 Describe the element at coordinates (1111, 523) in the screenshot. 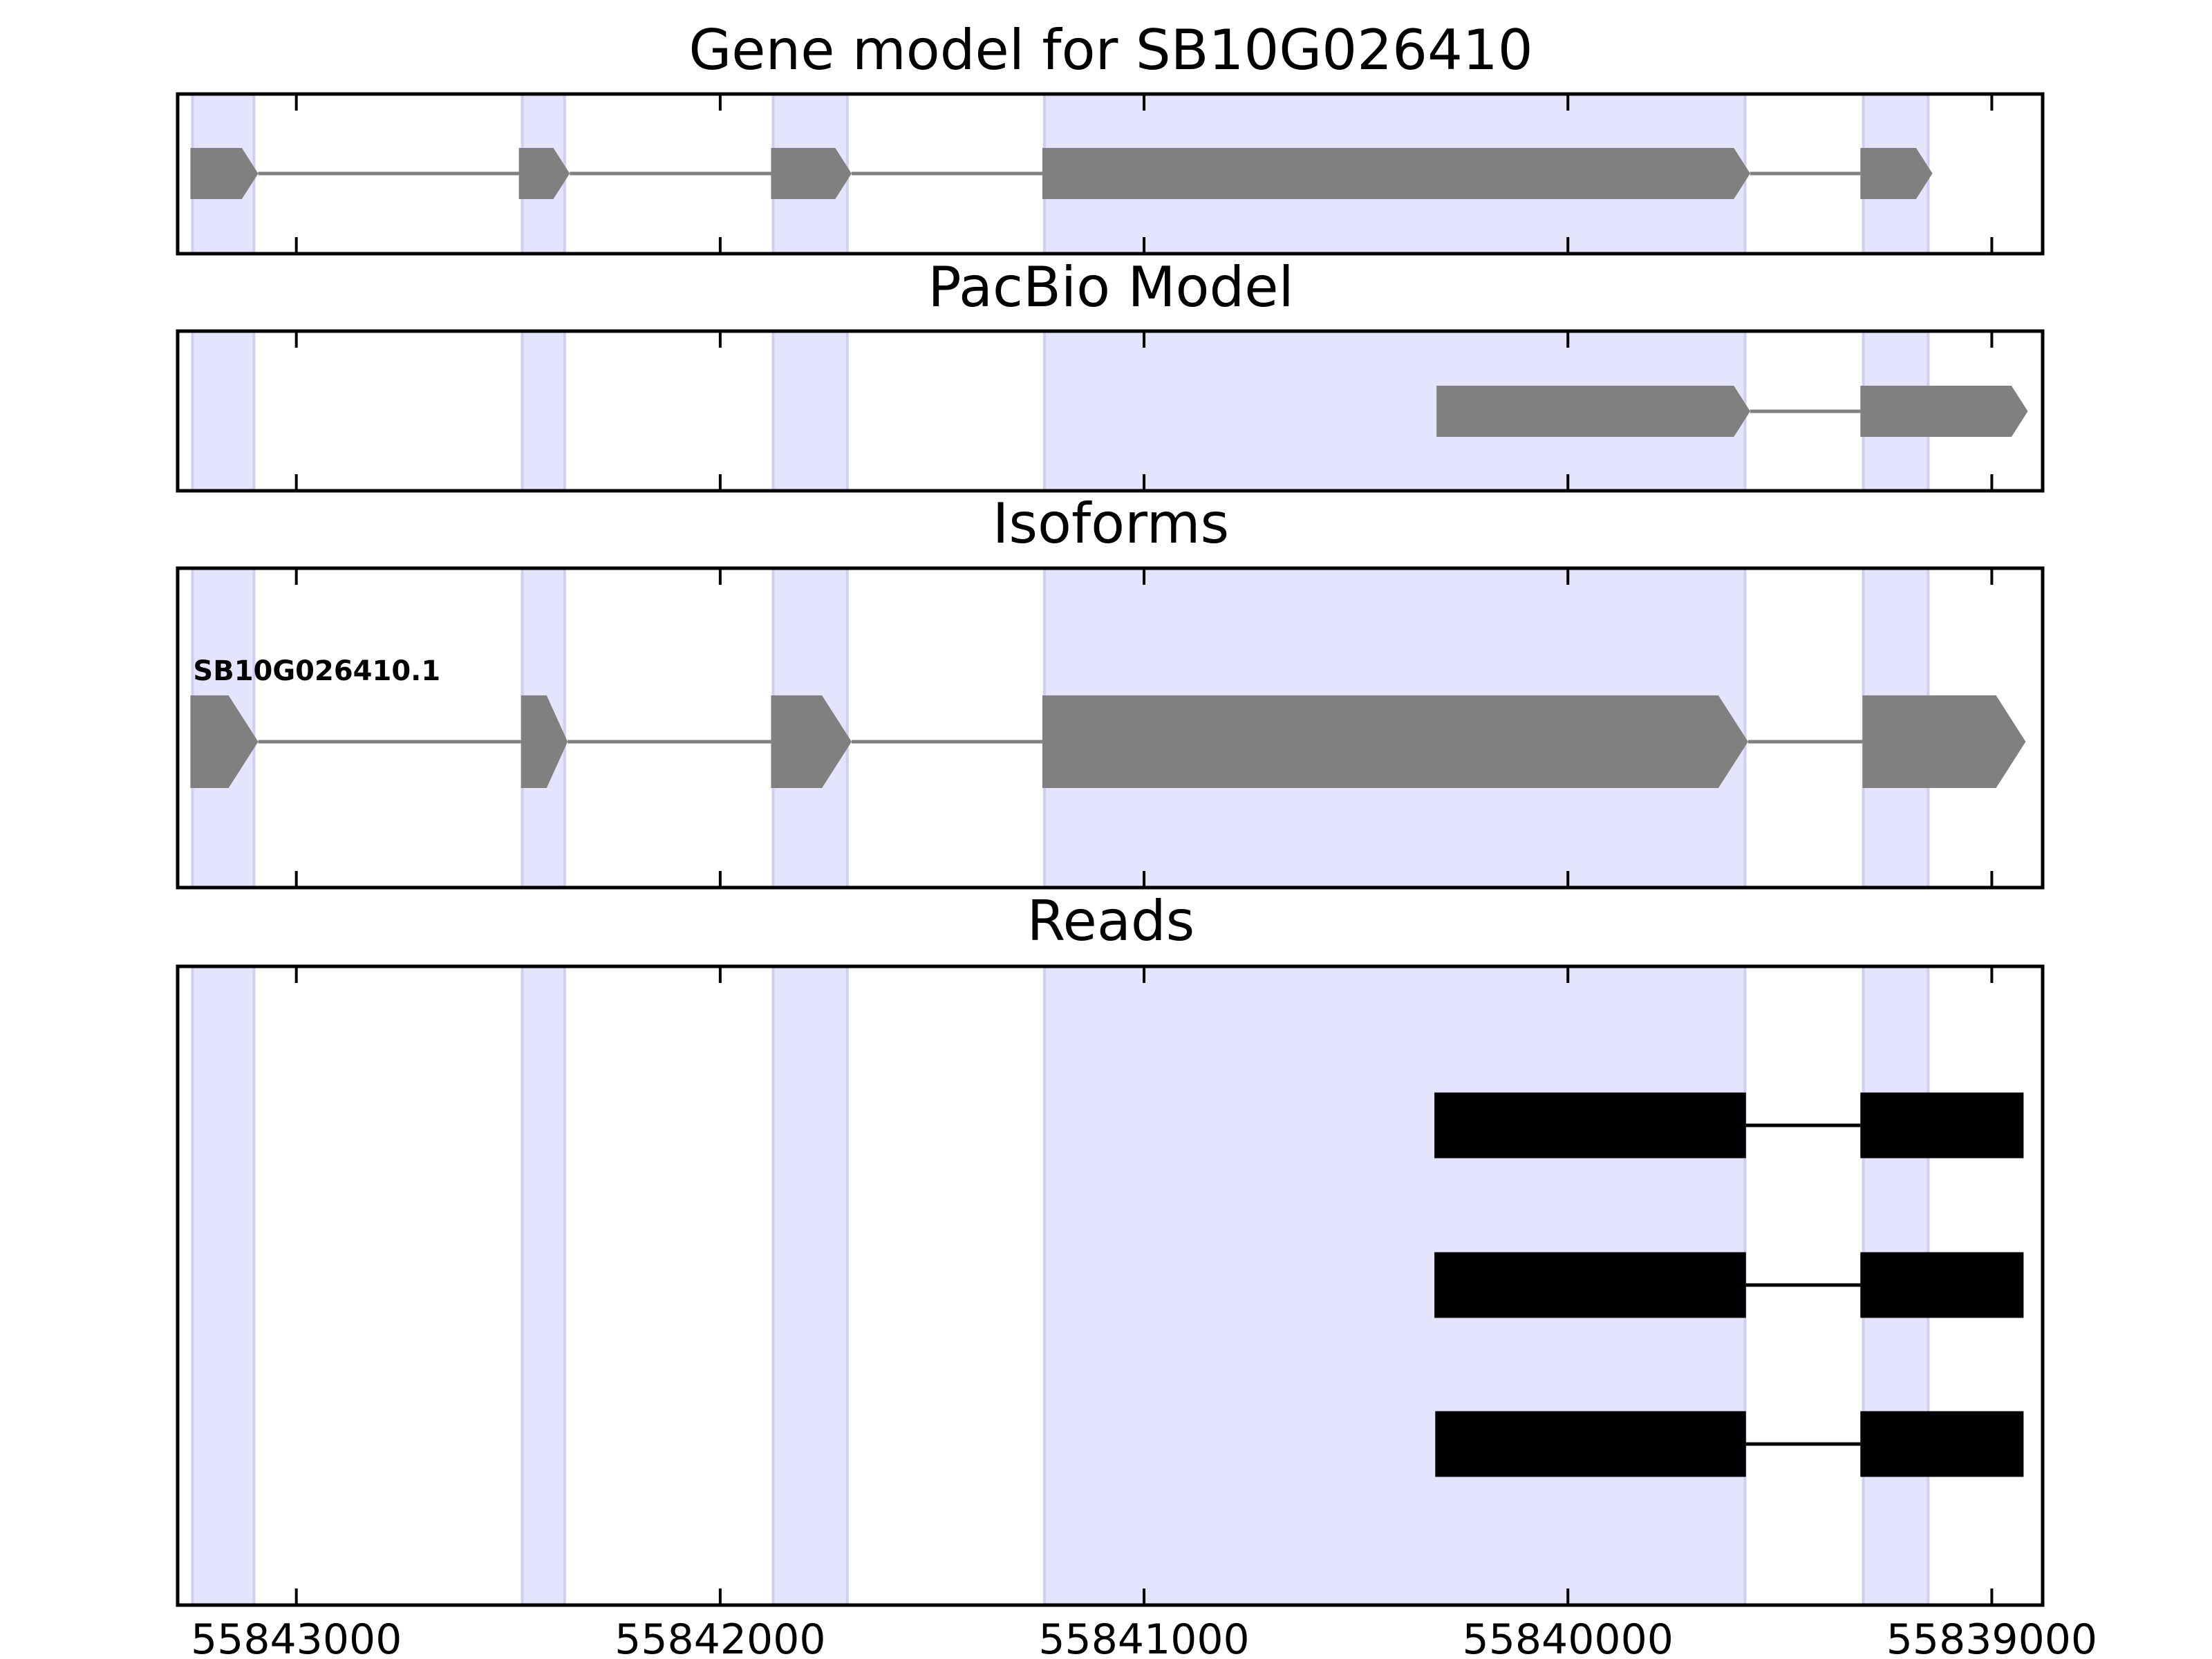

I see `isoforms-title: Isoforms` at that location.